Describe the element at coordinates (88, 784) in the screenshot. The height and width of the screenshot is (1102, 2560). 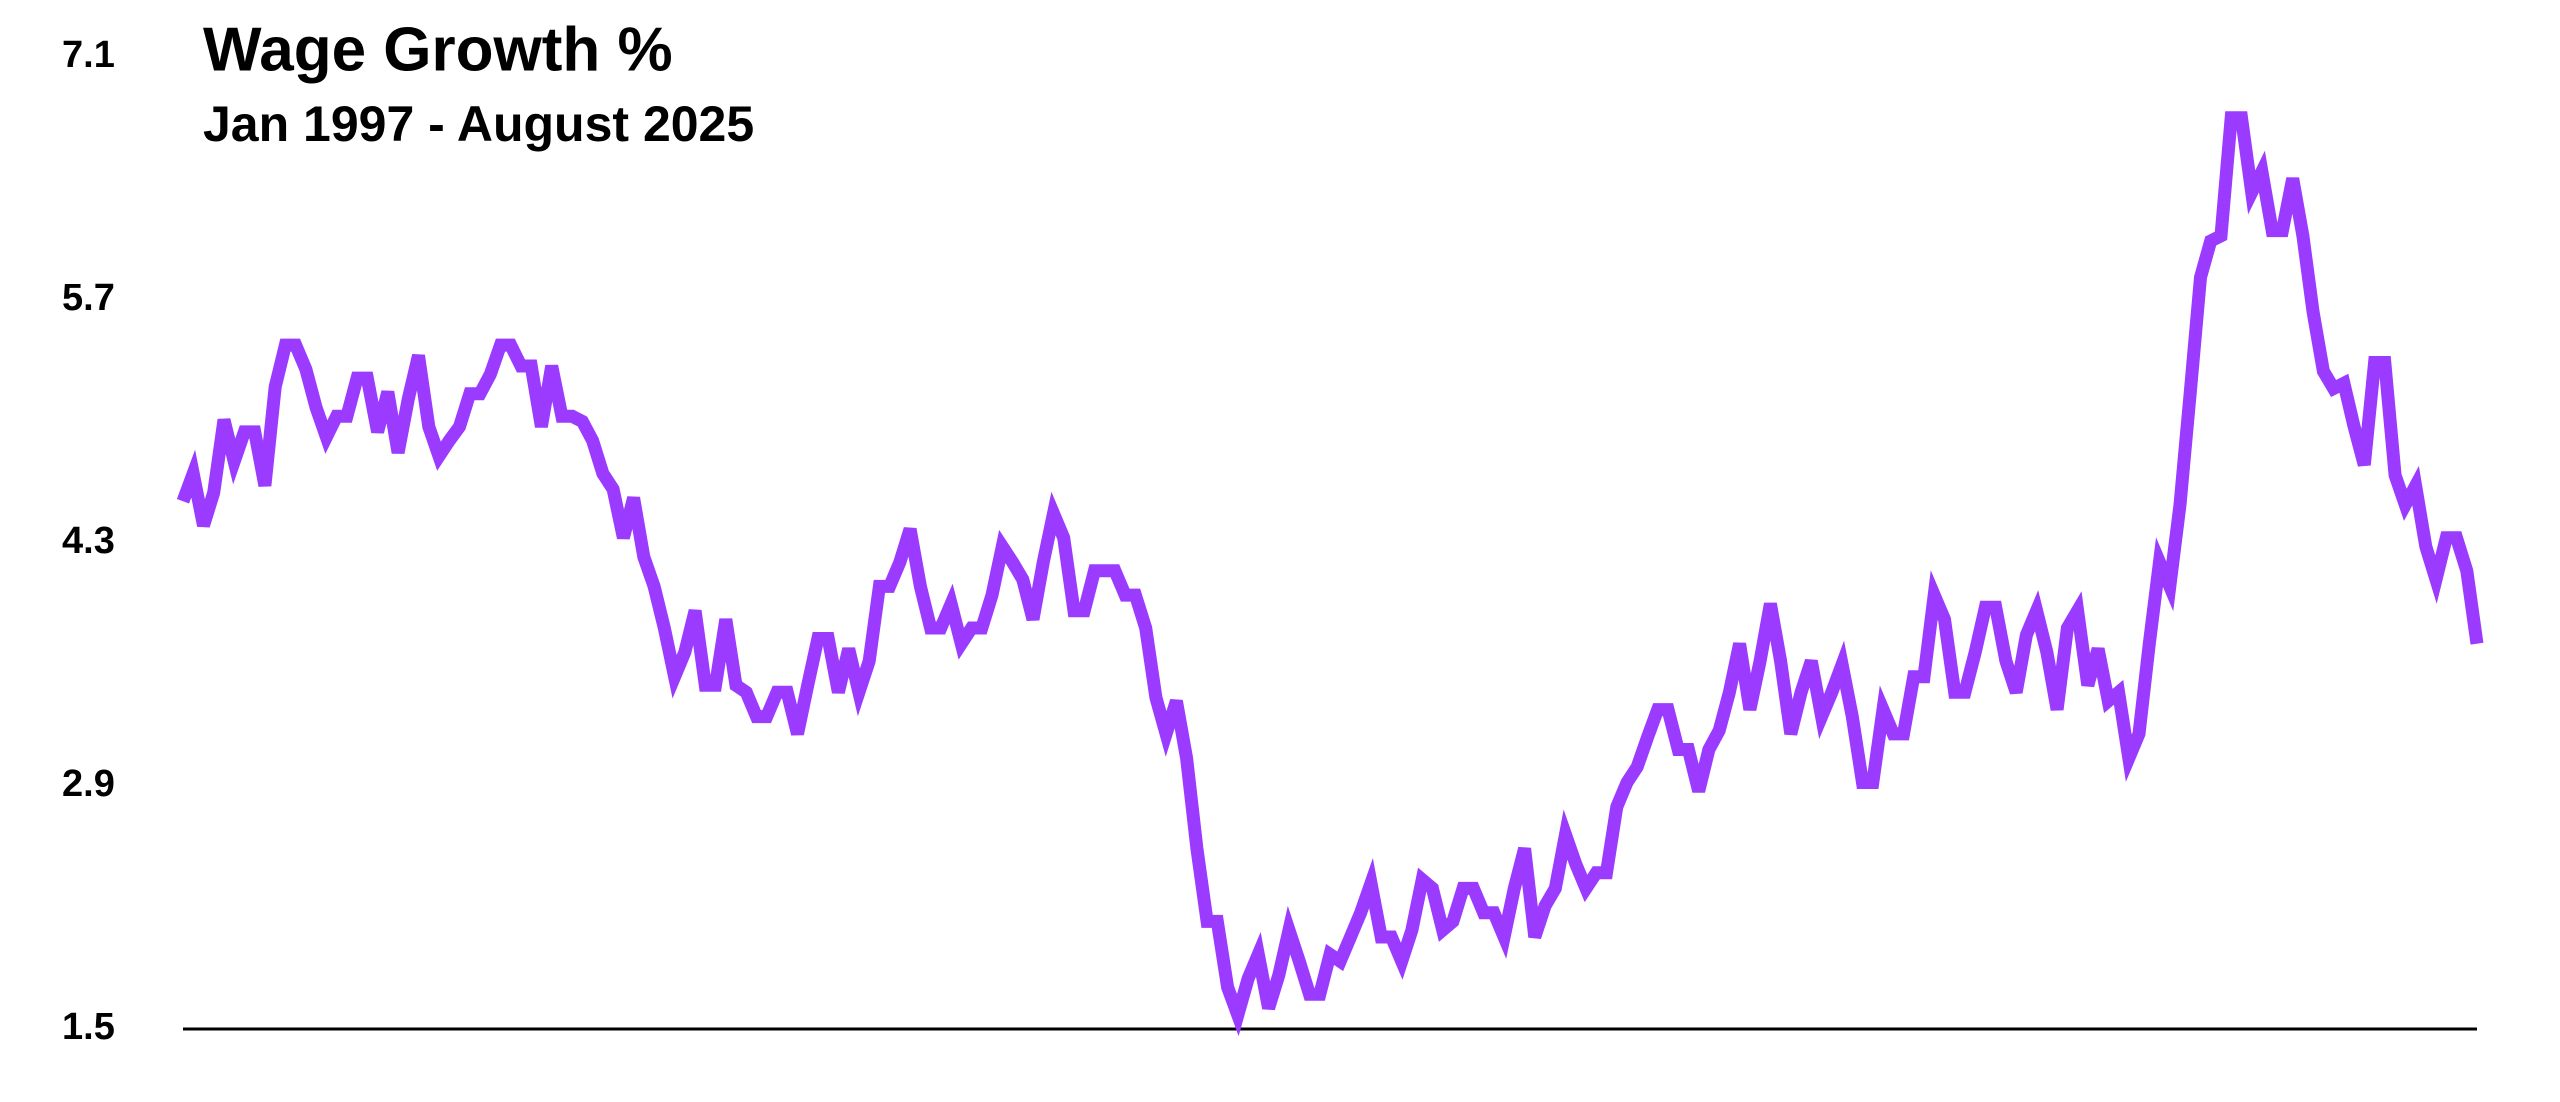
I see `y-tick-label: 2.9` at that location.